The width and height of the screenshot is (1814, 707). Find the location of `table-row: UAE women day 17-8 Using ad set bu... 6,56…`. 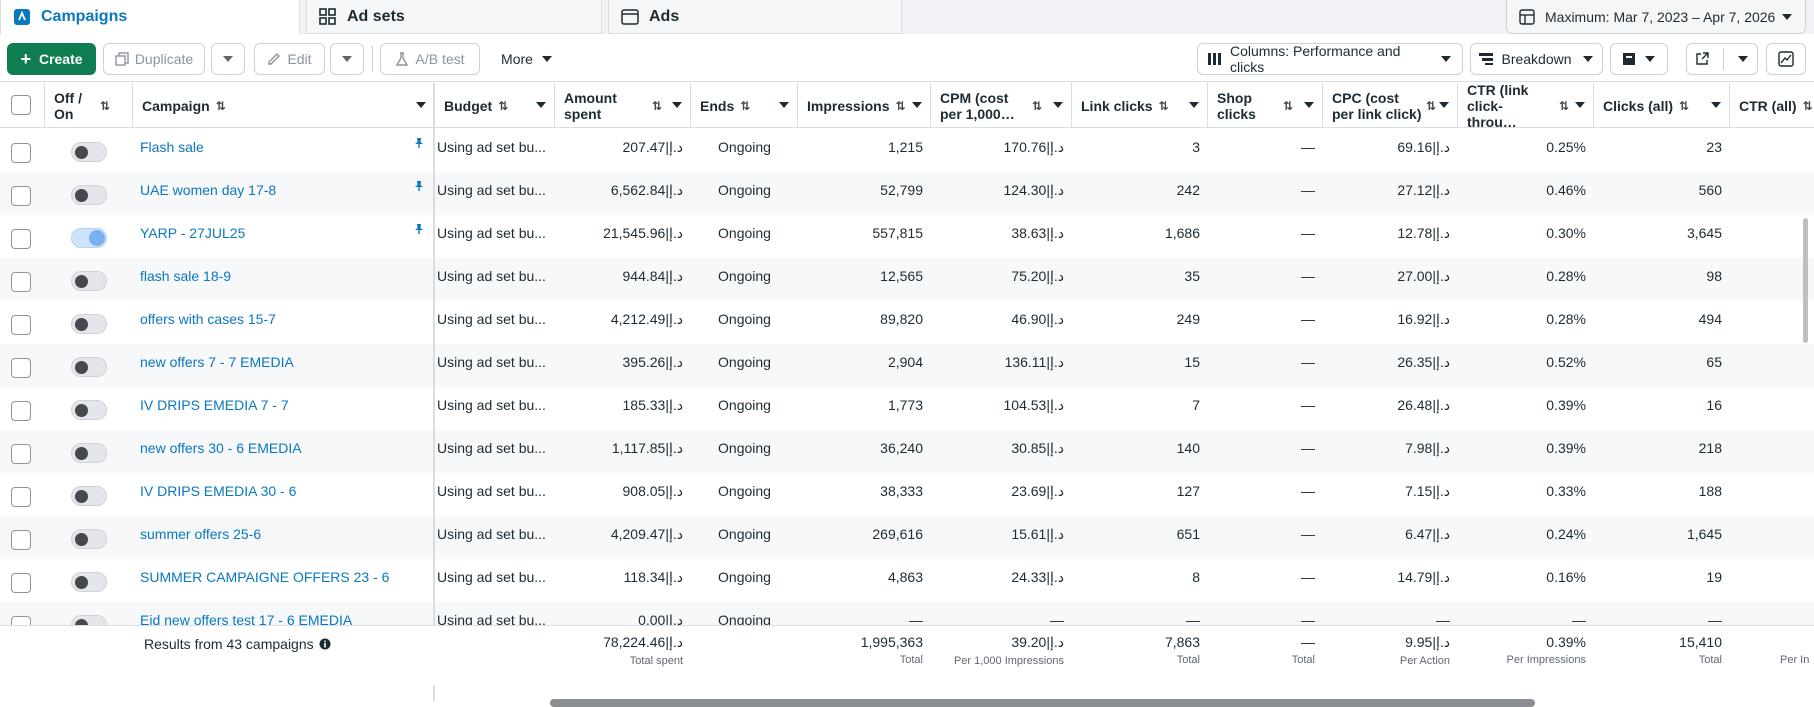

table-row: UAE women day 17-8 Using ad set bu... 6,56… is located at coordinates (907, 193).